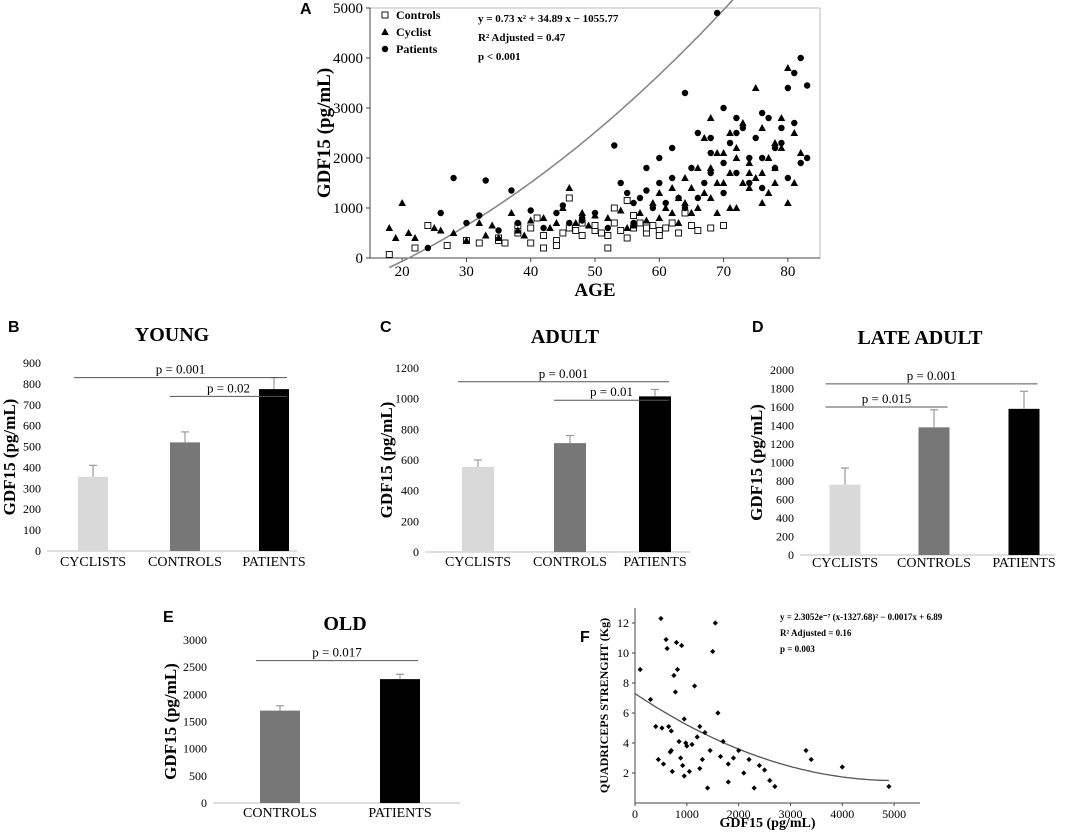 The height and width of the screenshot is (832, 1071). I want to click on panel-d-ytick-label: 400, so click(785, 518).